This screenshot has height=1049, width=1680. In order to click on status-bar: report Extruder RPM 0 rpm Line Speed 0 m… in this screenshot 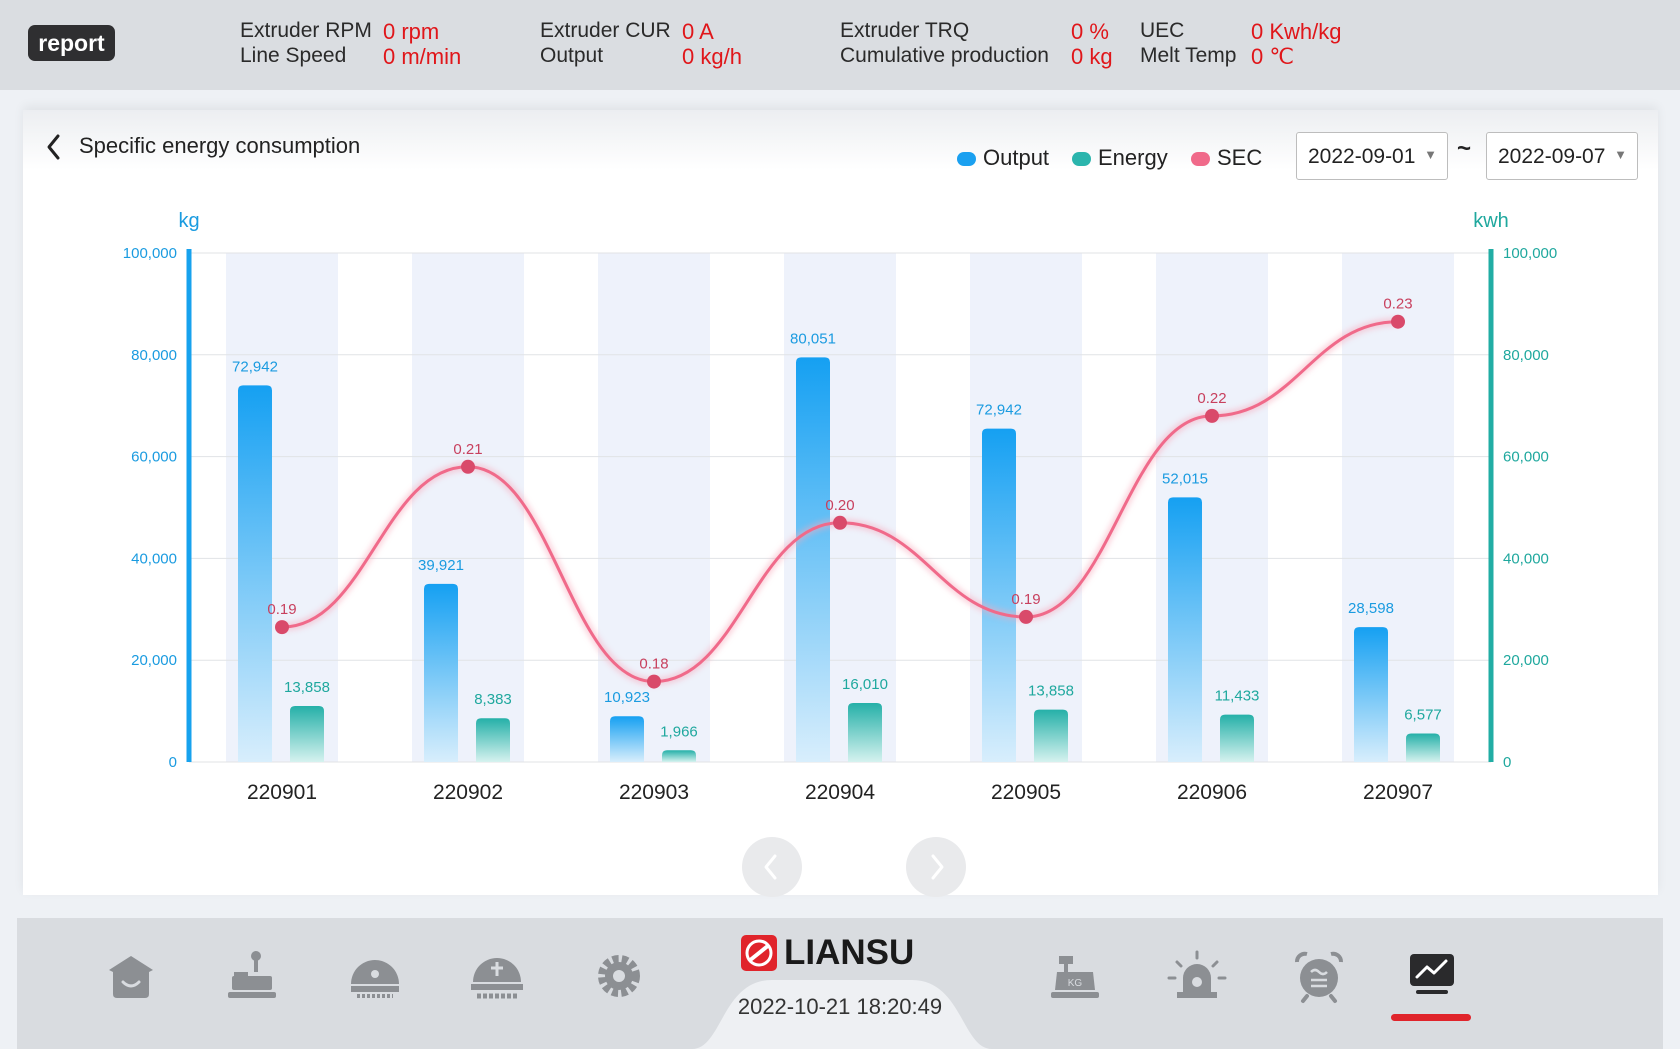, I will do `click(840, 45)`.